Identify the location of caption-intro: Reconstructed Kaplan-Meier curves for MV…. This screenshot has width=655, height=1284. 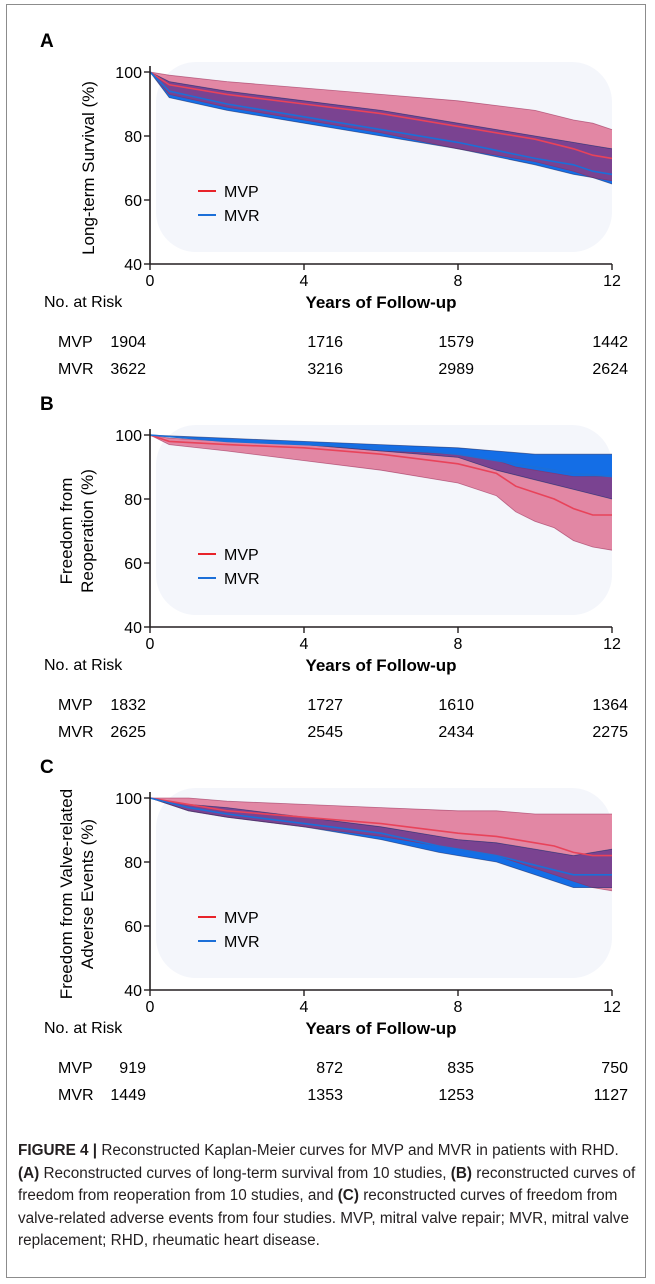
(358, 1150).